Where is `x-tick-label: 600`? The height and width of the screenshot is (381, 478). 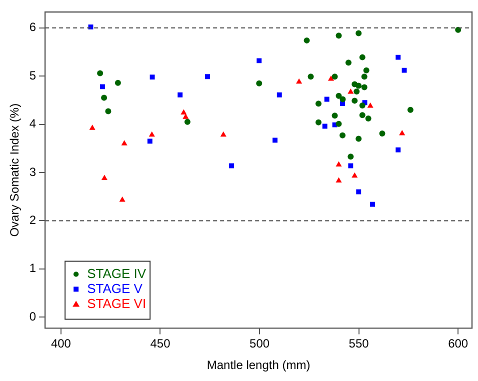 x-tick-label: 600 is located at coordinates (458, 343).